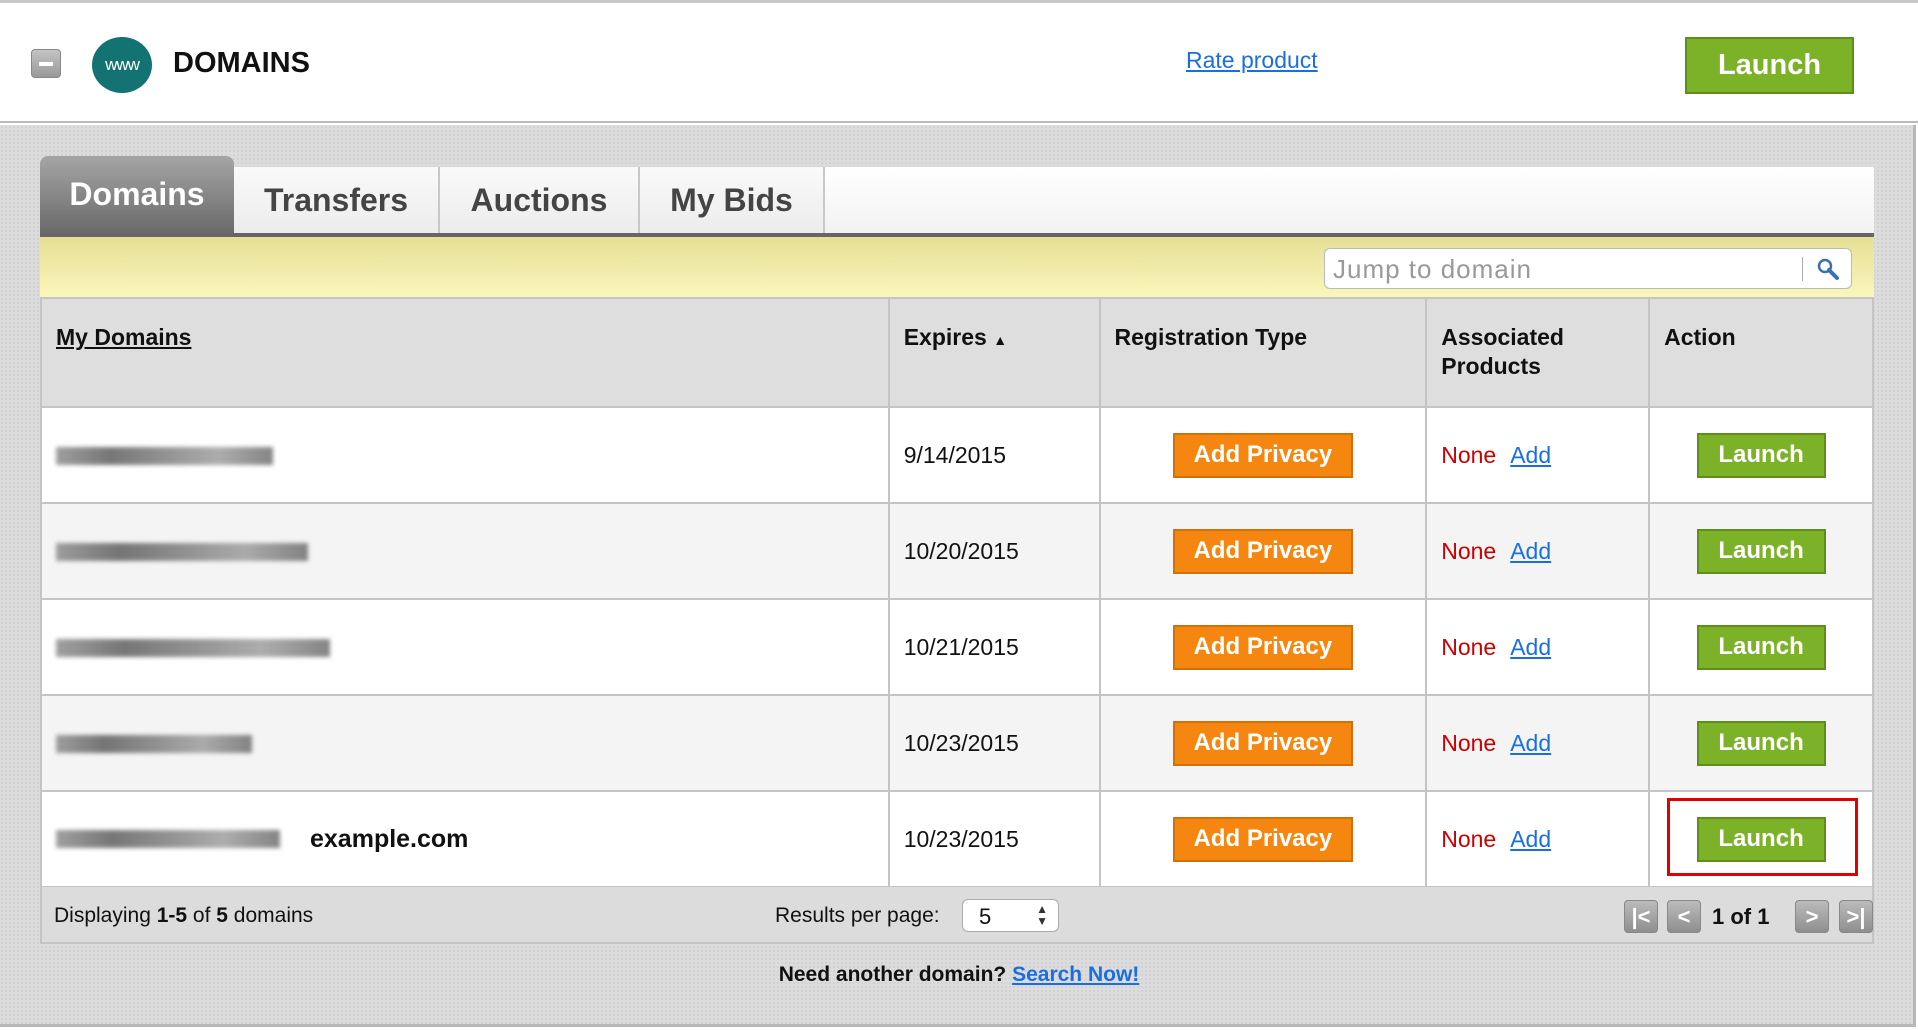 This screenshot has width=1918, height=1030. Describe the element at coordinates (994, 455) in the screenshot. I see `expires-cell: 9/14/2015` at that location.